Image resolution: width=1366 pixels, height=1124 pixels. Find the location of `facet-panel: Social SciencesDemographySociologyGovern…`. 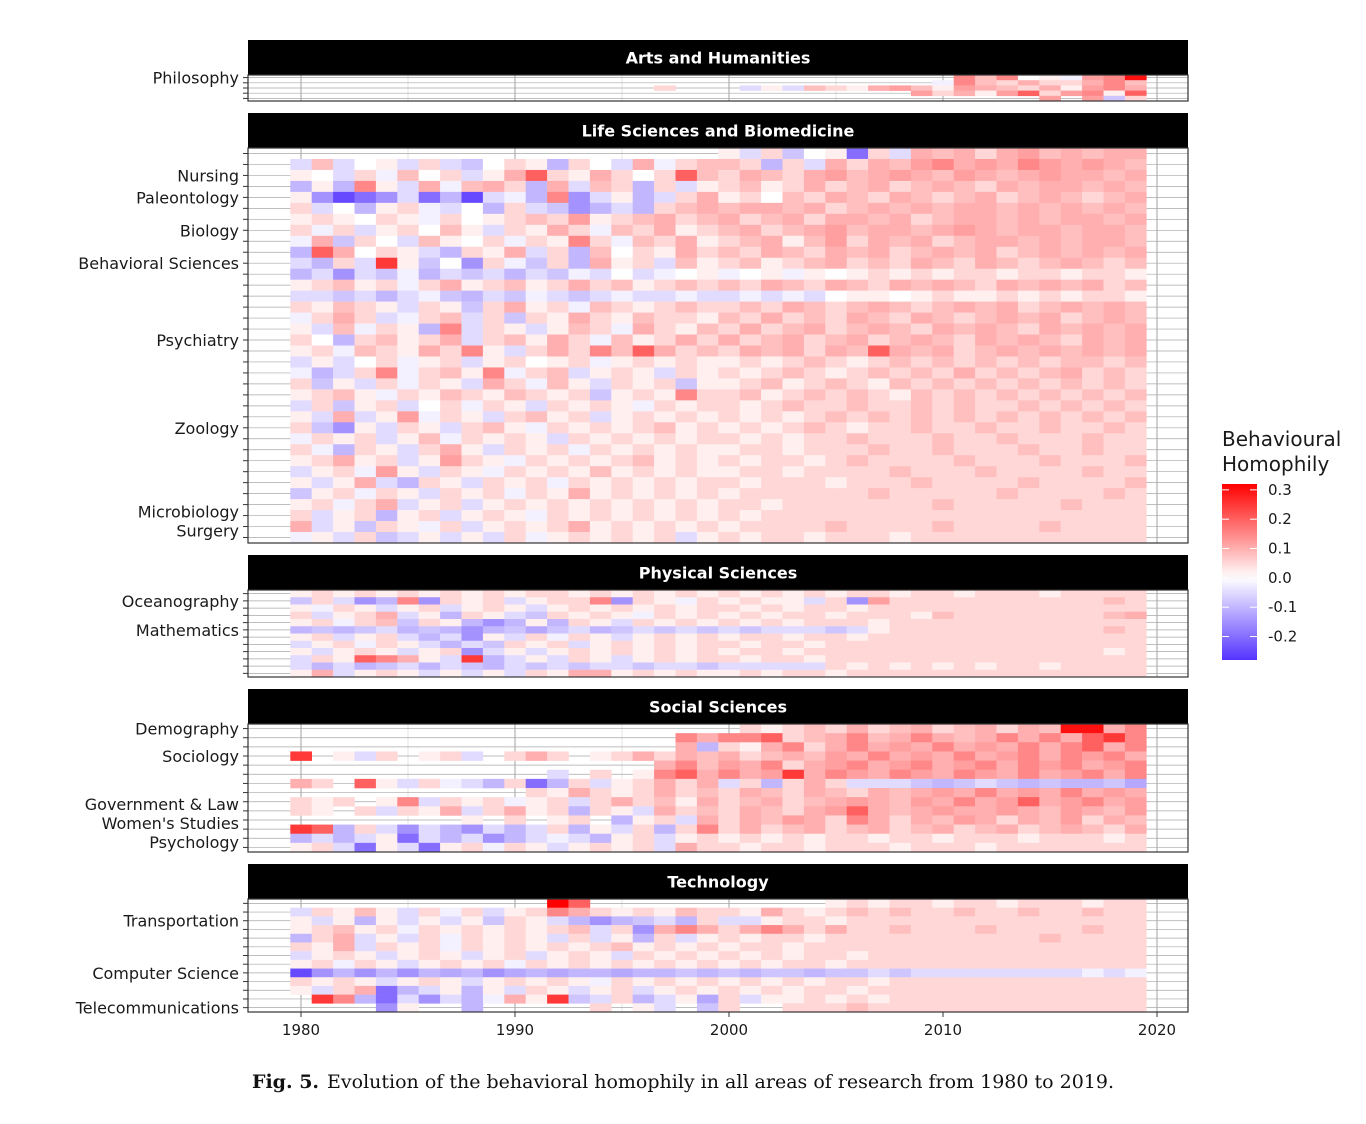

facet-panel: Social SciencesDemographySociologyGovern… is located at coordinates (637, 771).